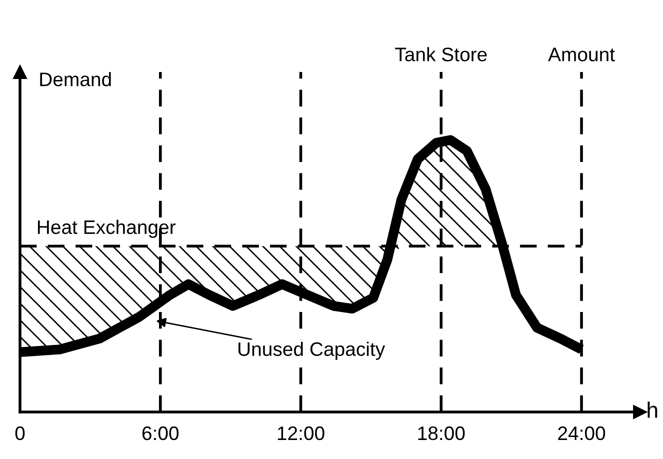  I want to click on ref-line-label: Tank Store, so click(441, 54).